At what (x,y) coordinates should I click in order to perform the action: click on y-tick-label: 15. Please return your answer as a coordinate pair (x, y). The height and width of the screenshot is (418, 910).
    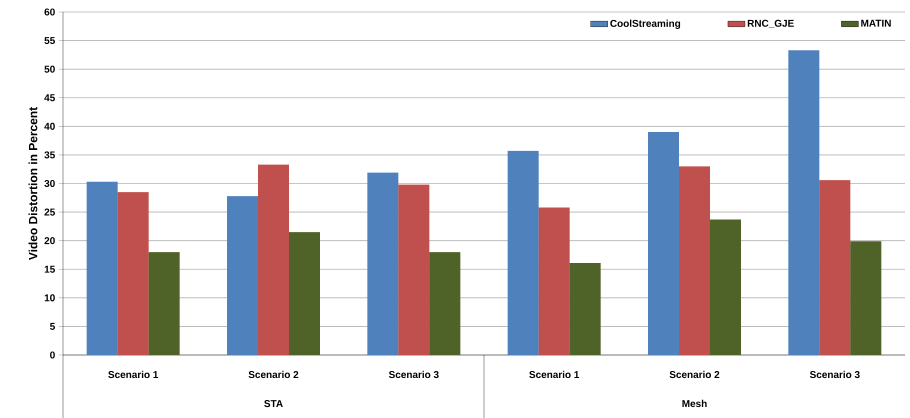
    Looking at the image, I should click on (49, 269).